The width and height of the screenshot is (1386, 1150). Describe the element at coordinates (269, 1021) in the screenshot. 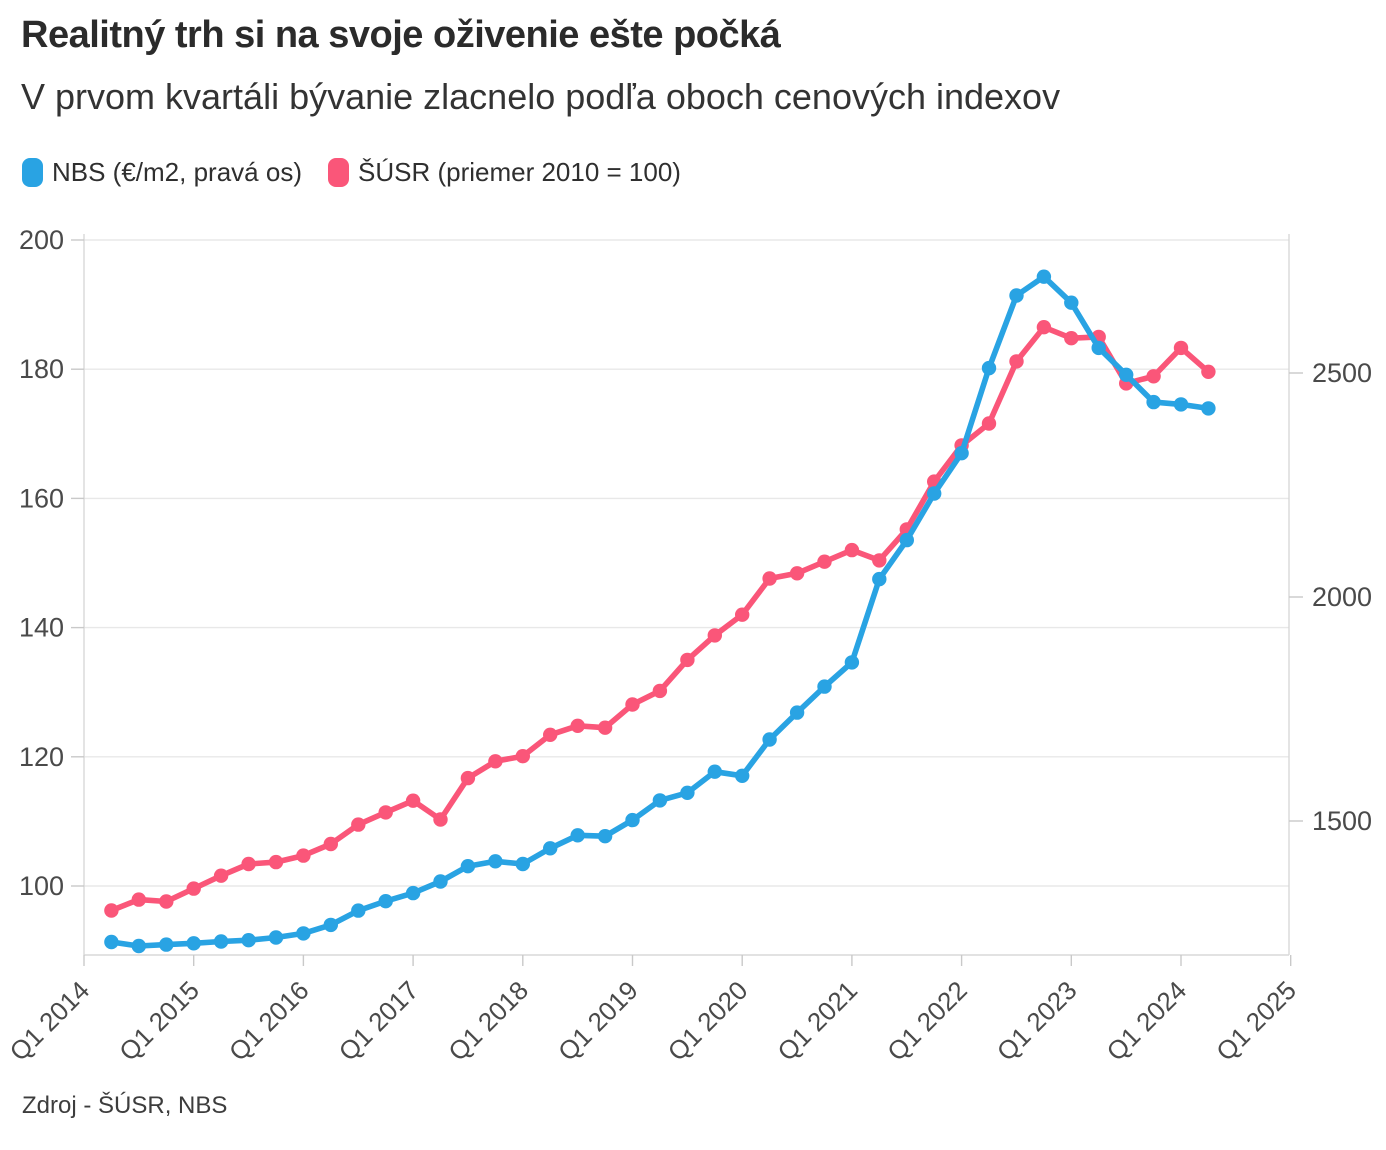

I see `x-axis-label: Q1 2016` at that location.